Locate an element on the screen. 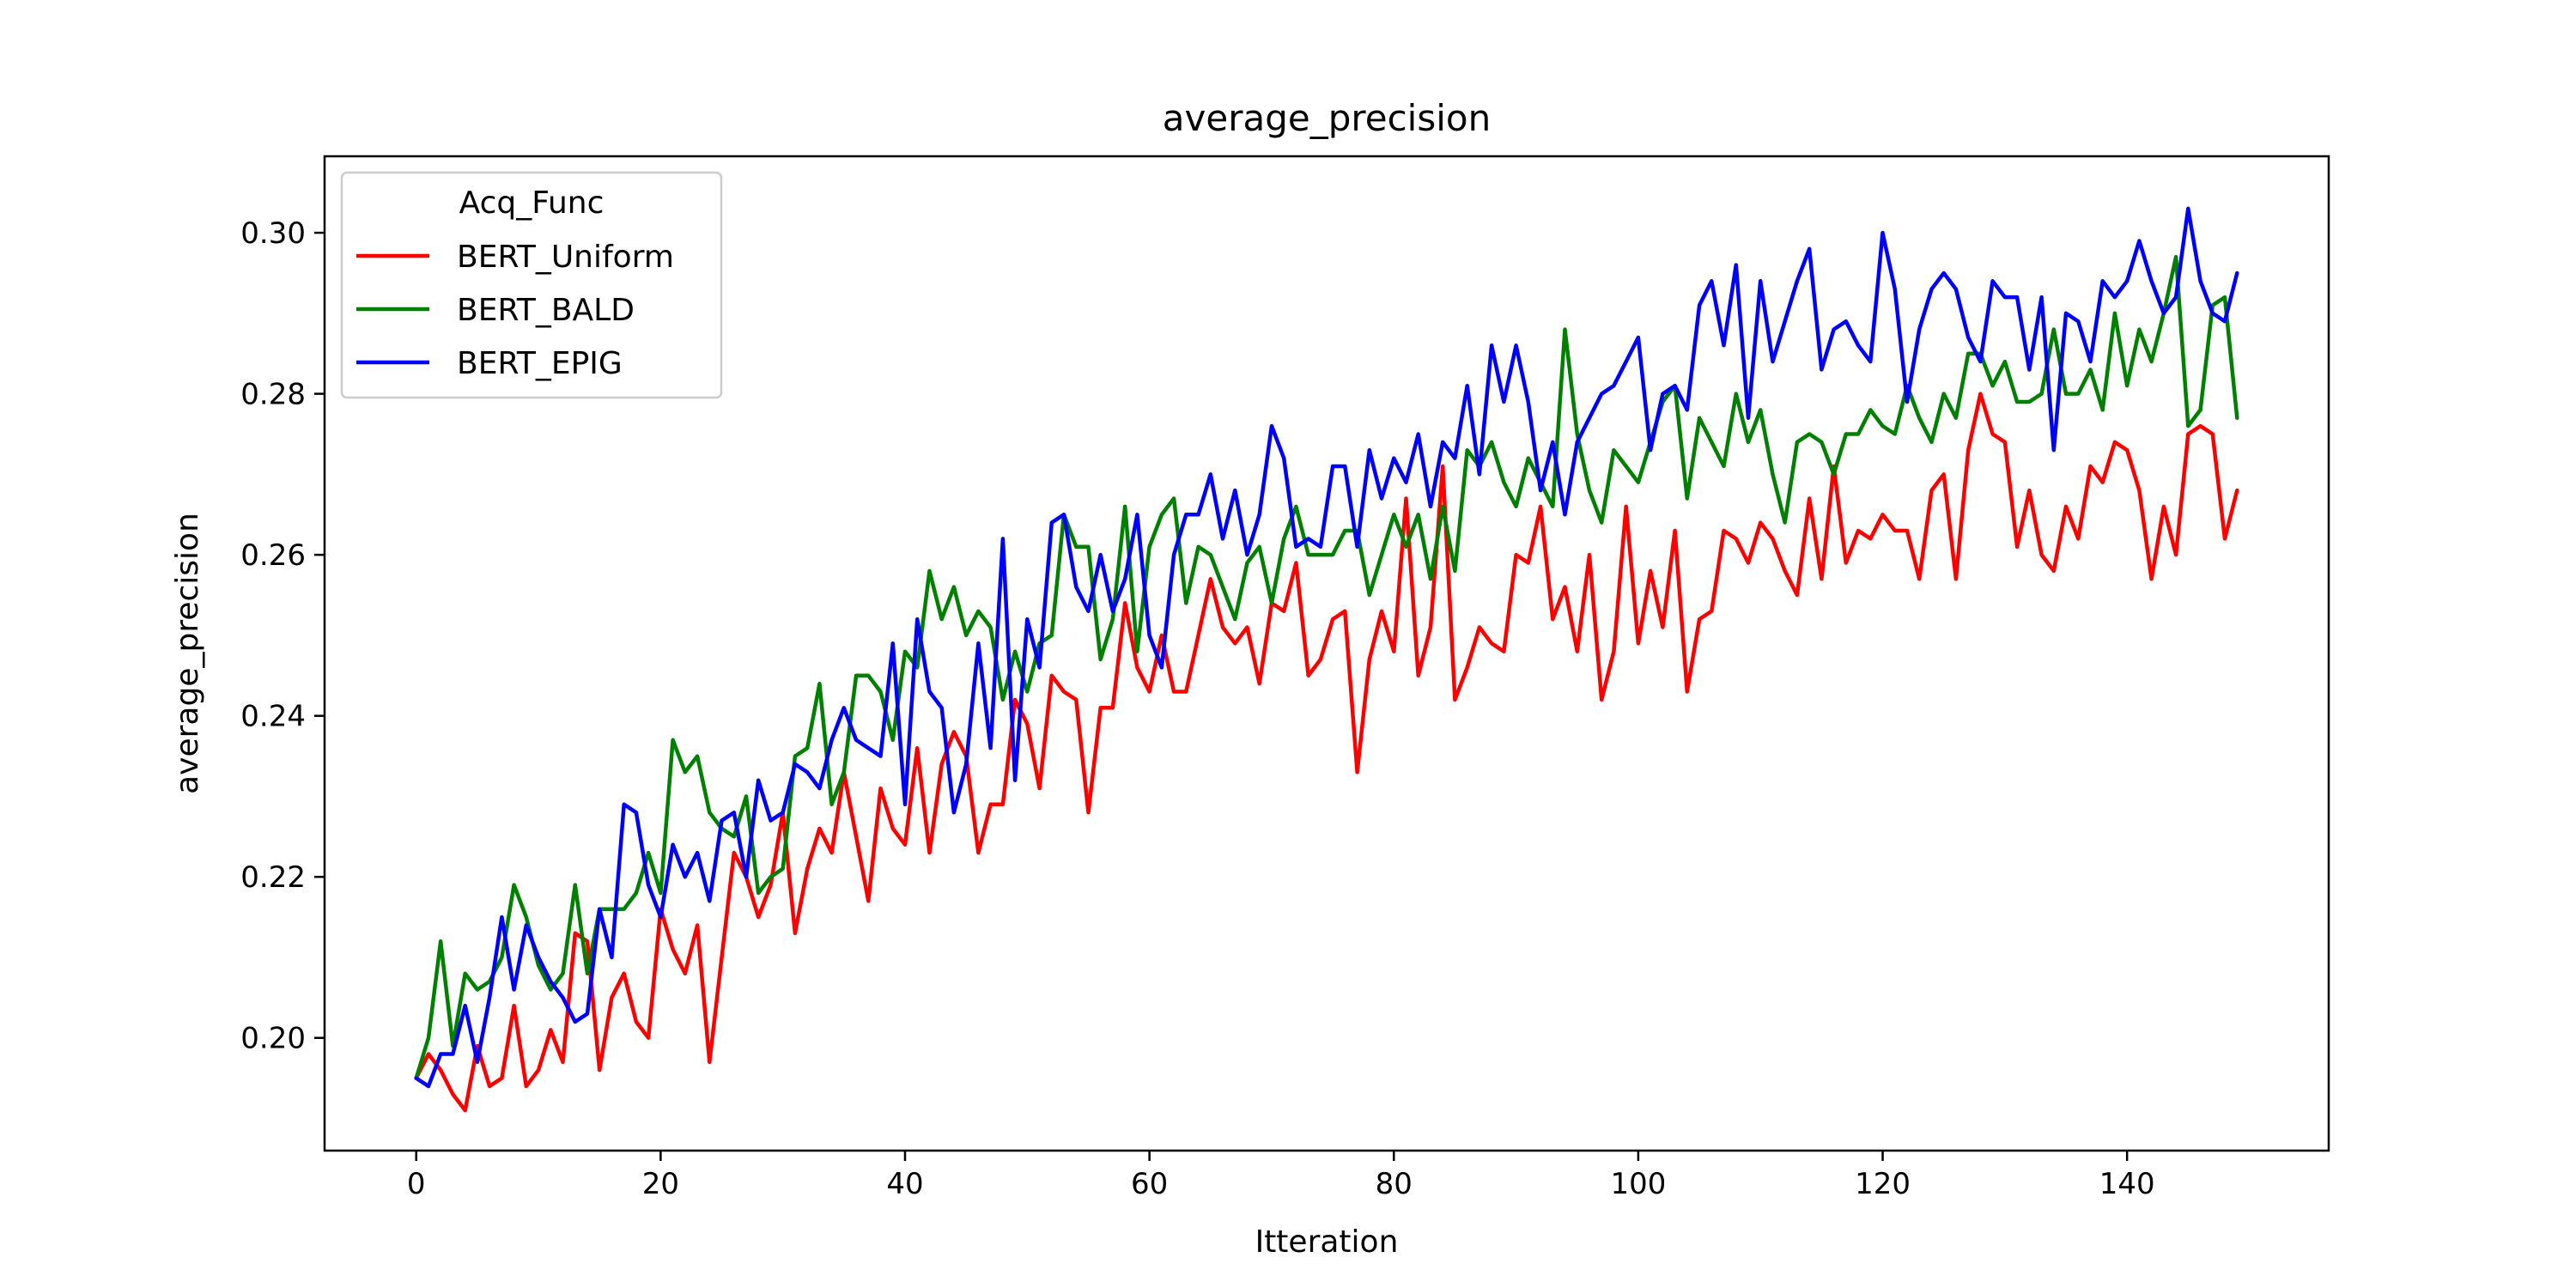 The image size is (2576, 1288). legend-title: Acq_Func is located at coordinates (532, 203).